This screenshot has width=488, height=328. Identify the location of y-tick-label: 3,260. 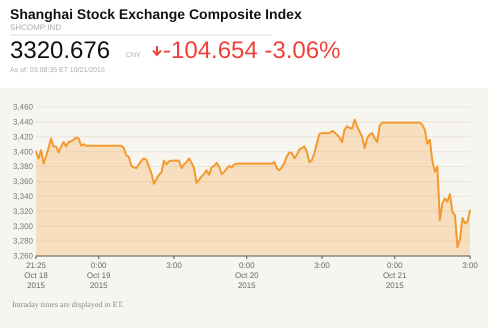
(23, 256).